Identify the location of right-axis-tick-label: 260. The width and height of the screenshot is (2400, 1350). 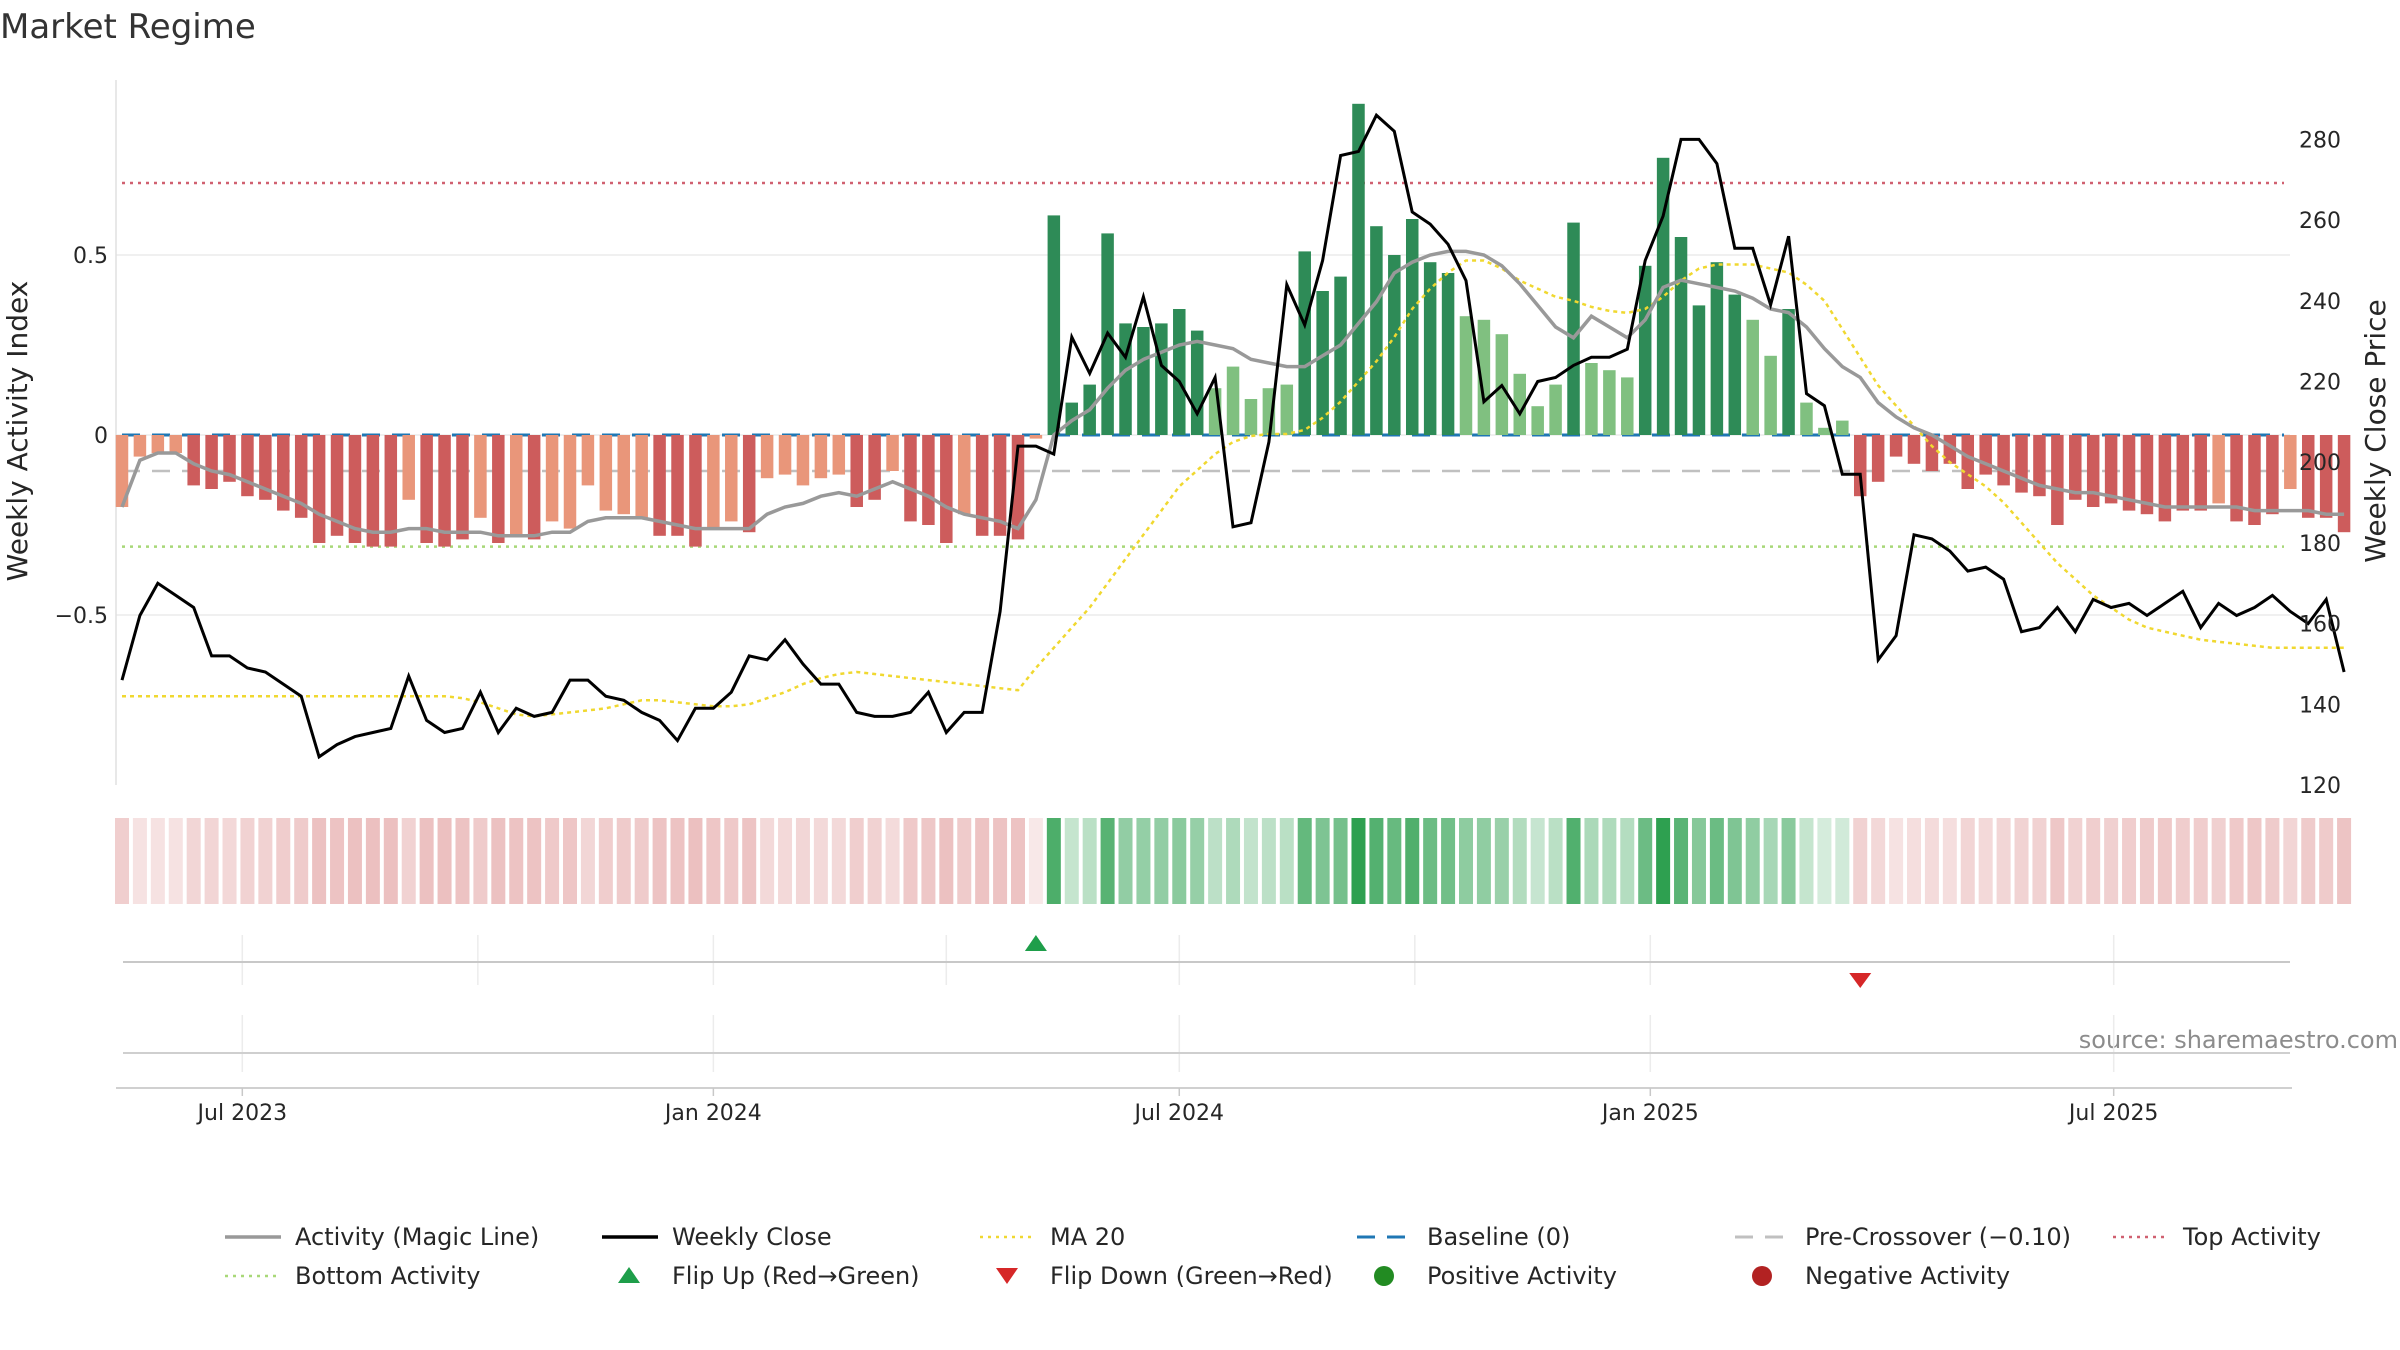
(2320, 221).